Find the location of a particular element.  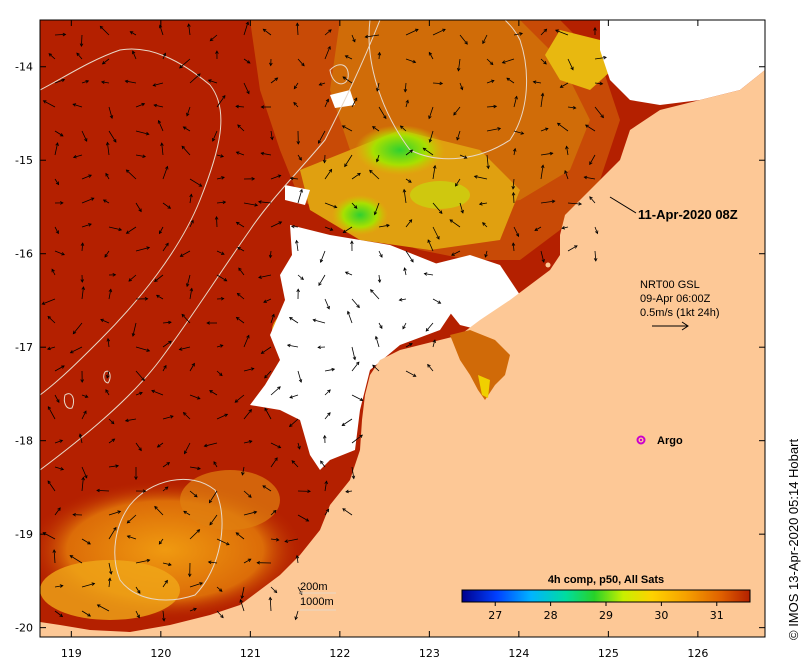

x-tick-label: 123 is located at coordinates (429, 653).